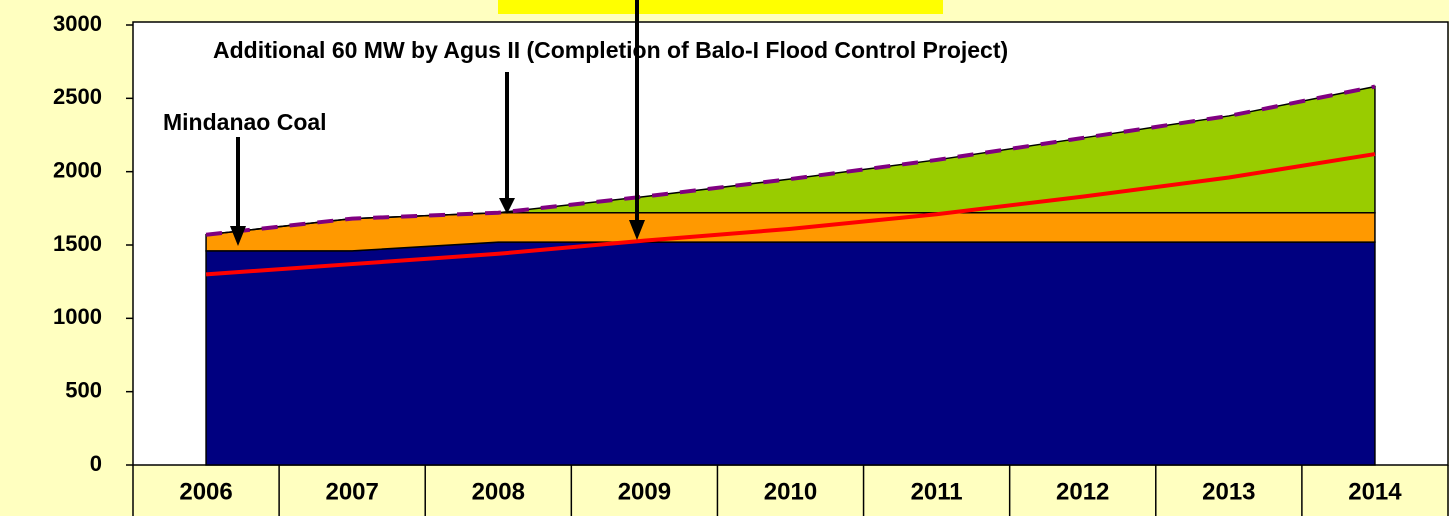 The image size is (1449, 516). I want to click on x-tick-label: 2006, so click(205, 491).